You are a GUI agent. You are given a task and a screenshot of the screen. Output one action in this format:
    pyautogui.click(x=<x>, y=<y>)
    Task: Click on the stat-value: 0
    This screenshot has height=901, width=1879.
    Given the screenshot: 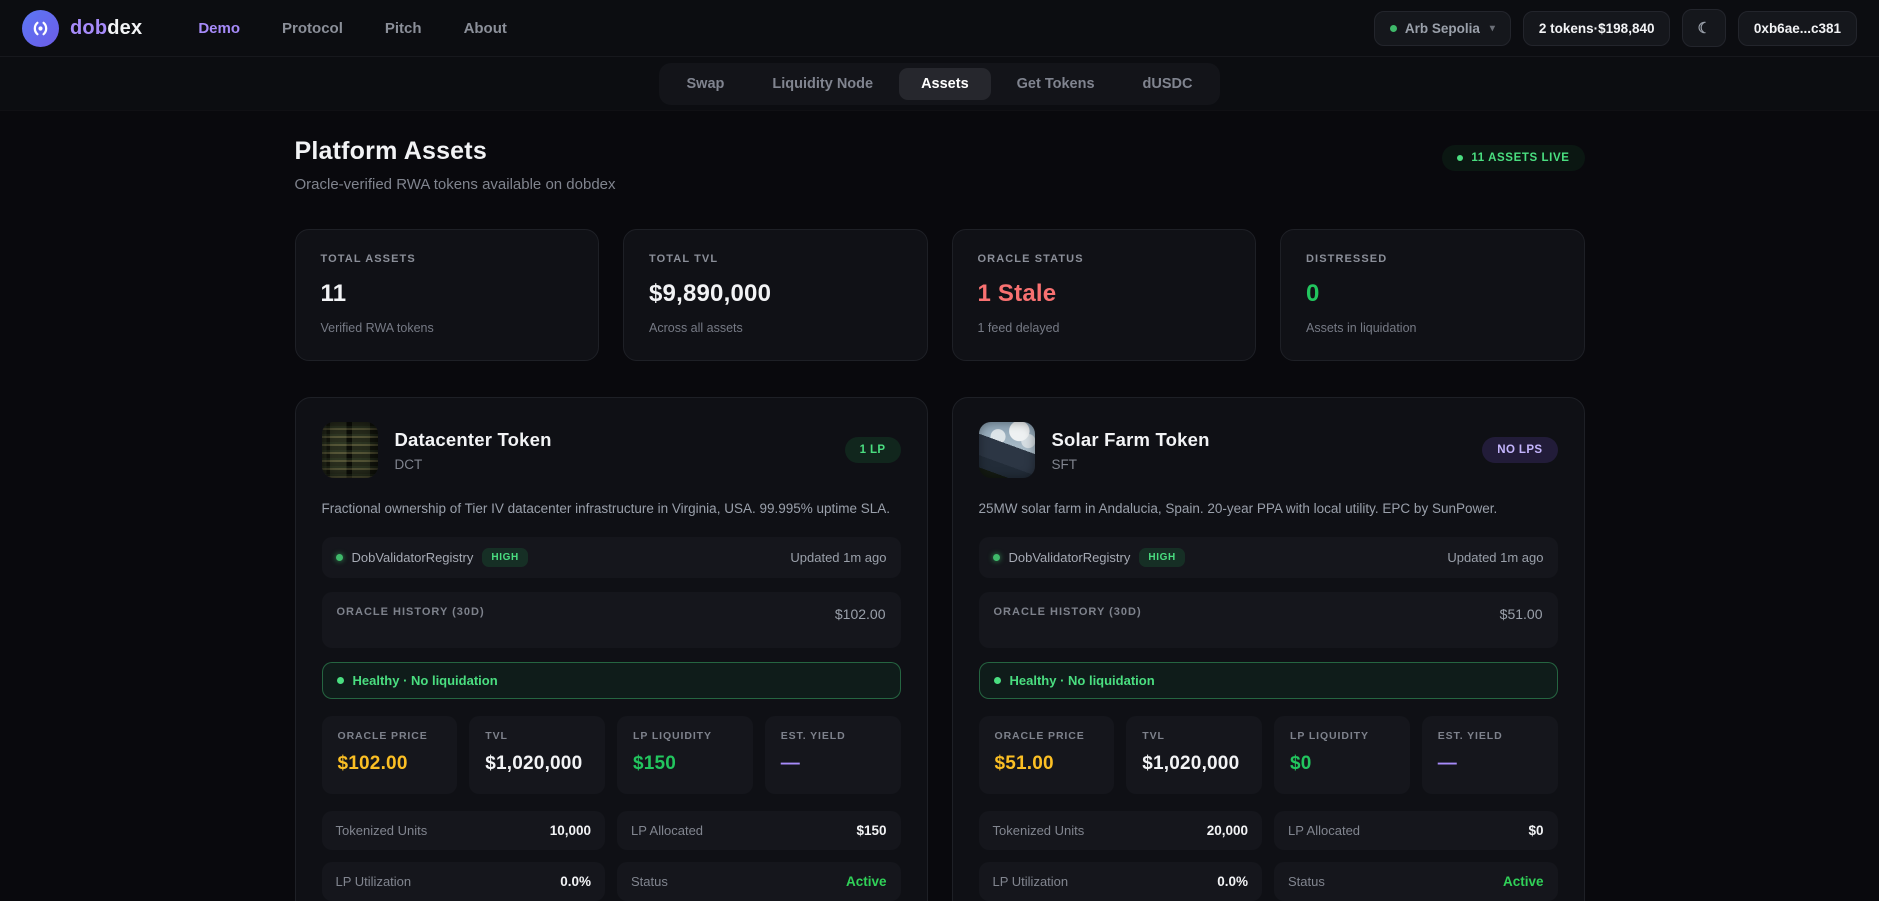 What is the action you would take?
    pyautogui.click(x=1313, y=293)
    